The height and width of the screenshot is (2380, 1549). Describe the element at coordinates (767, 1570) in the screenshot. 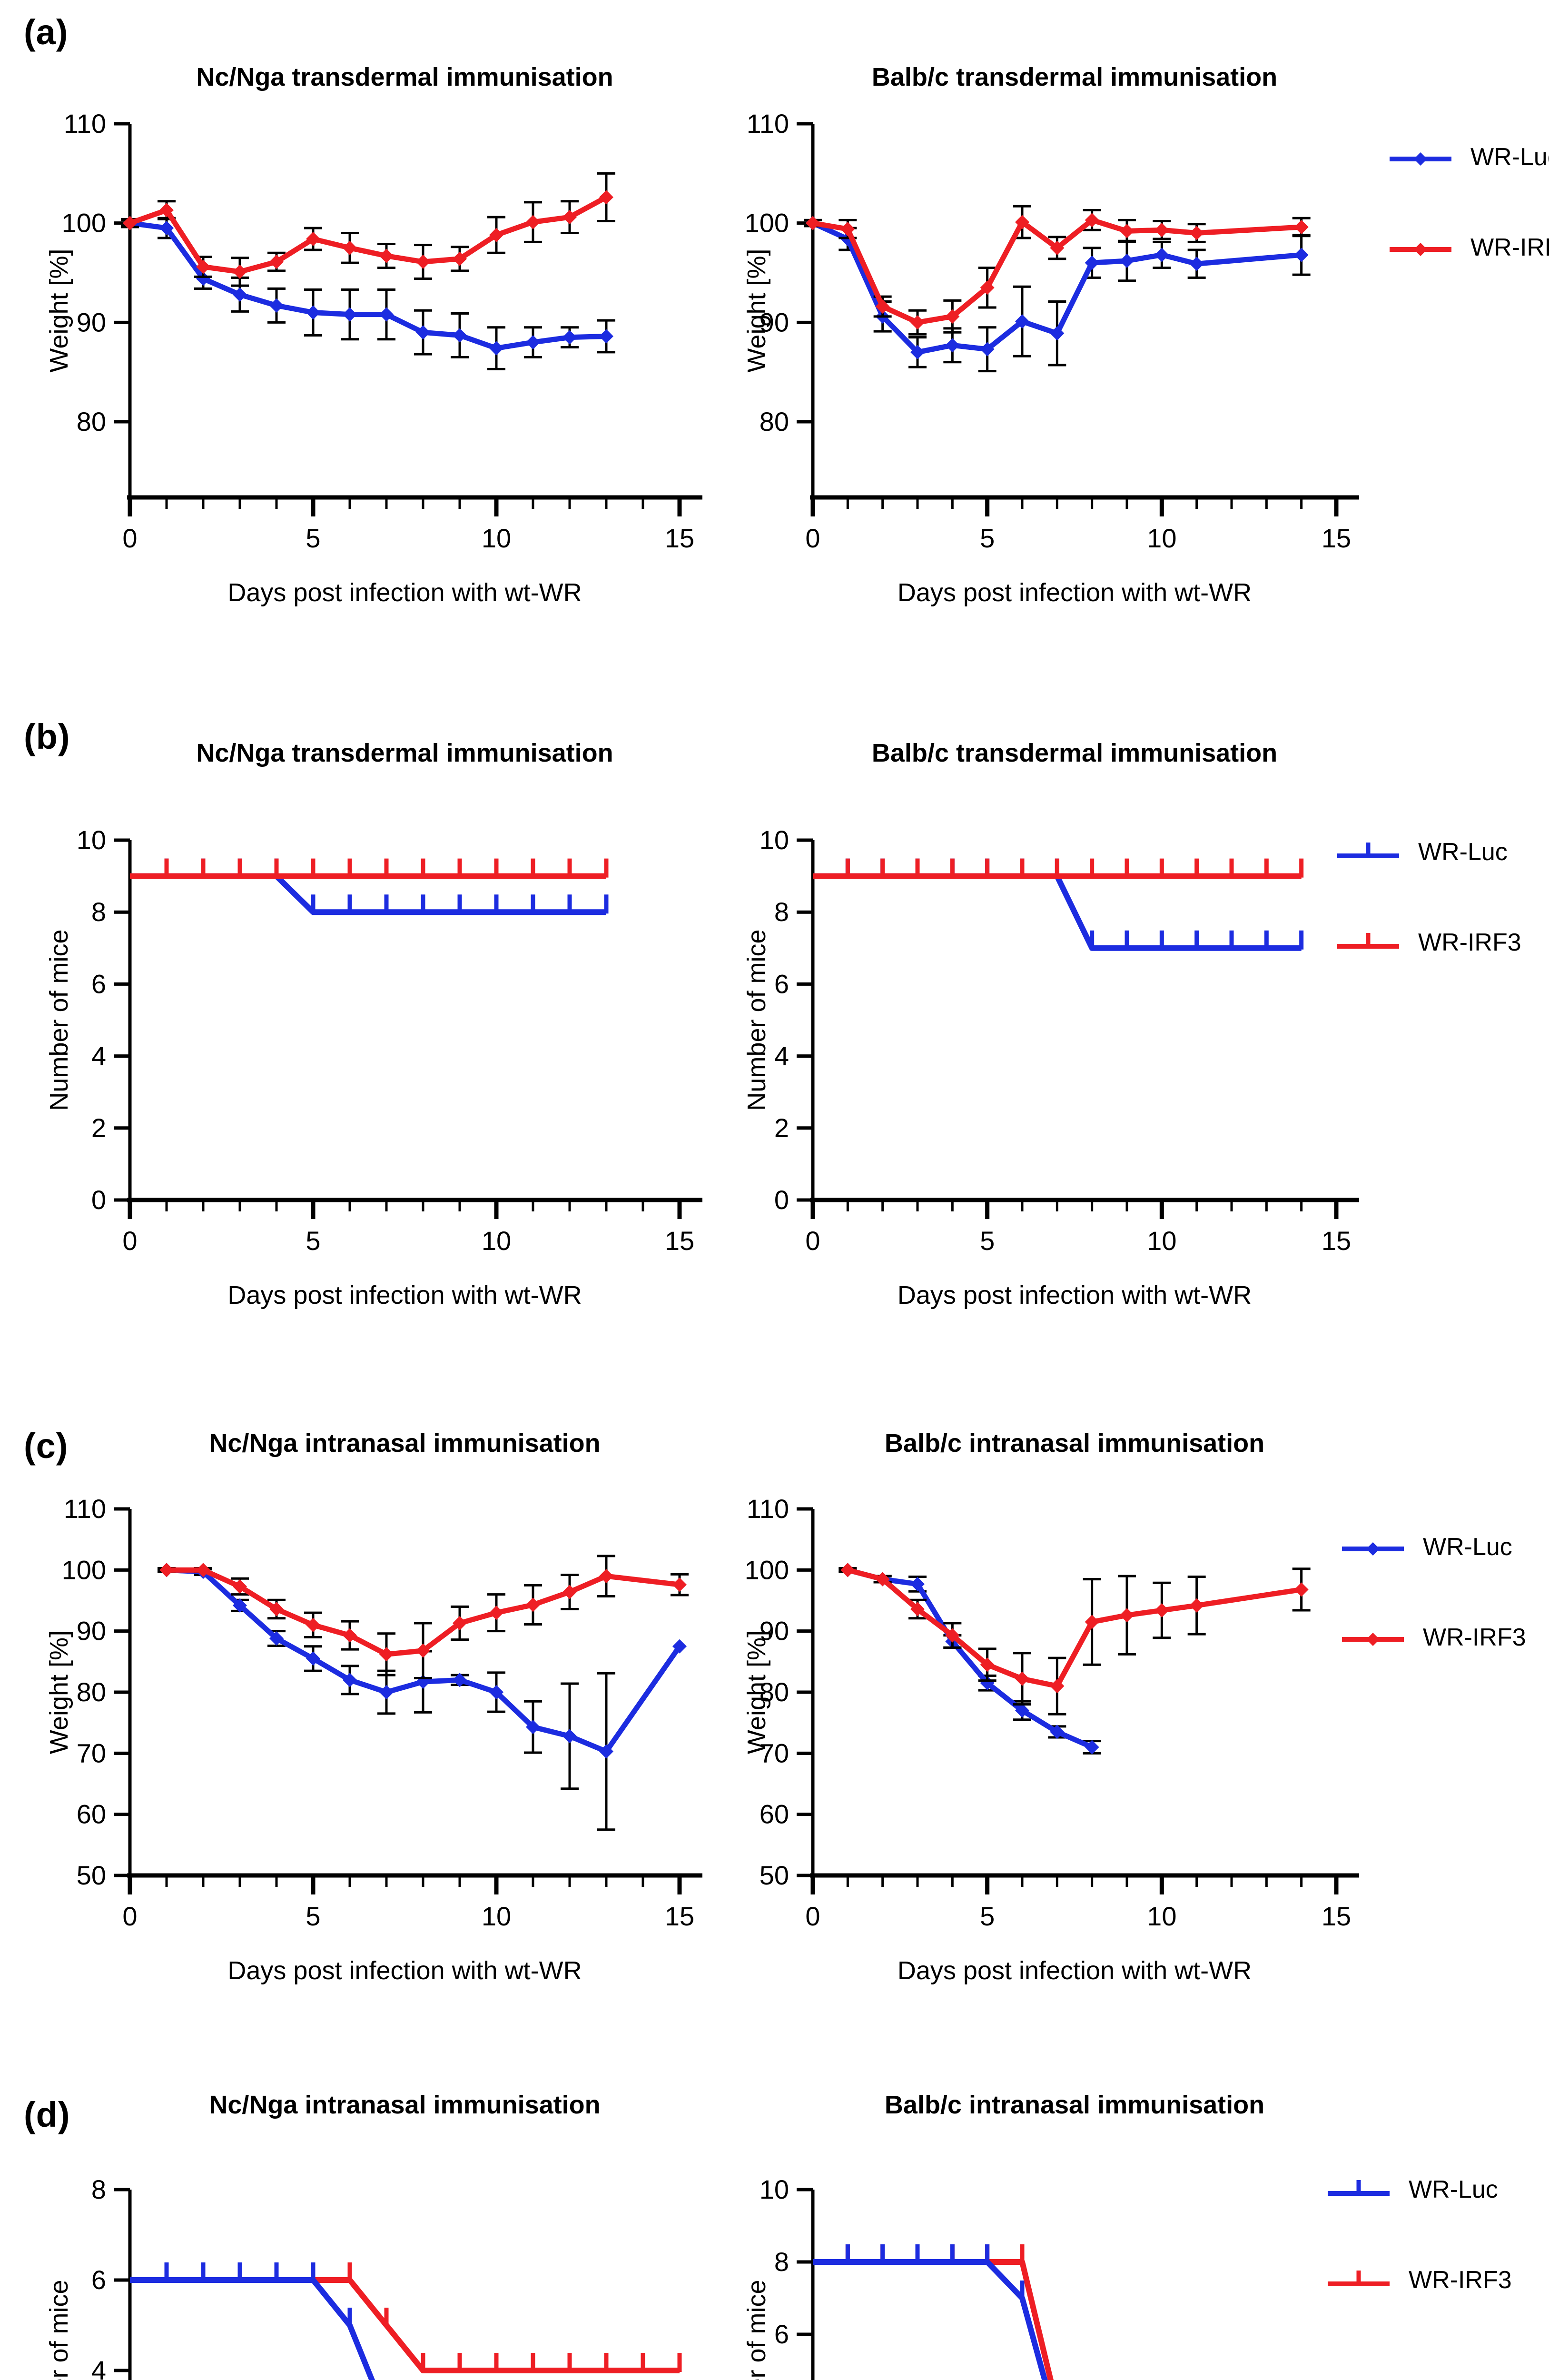

I see `y-tick-label: 100` at that location.